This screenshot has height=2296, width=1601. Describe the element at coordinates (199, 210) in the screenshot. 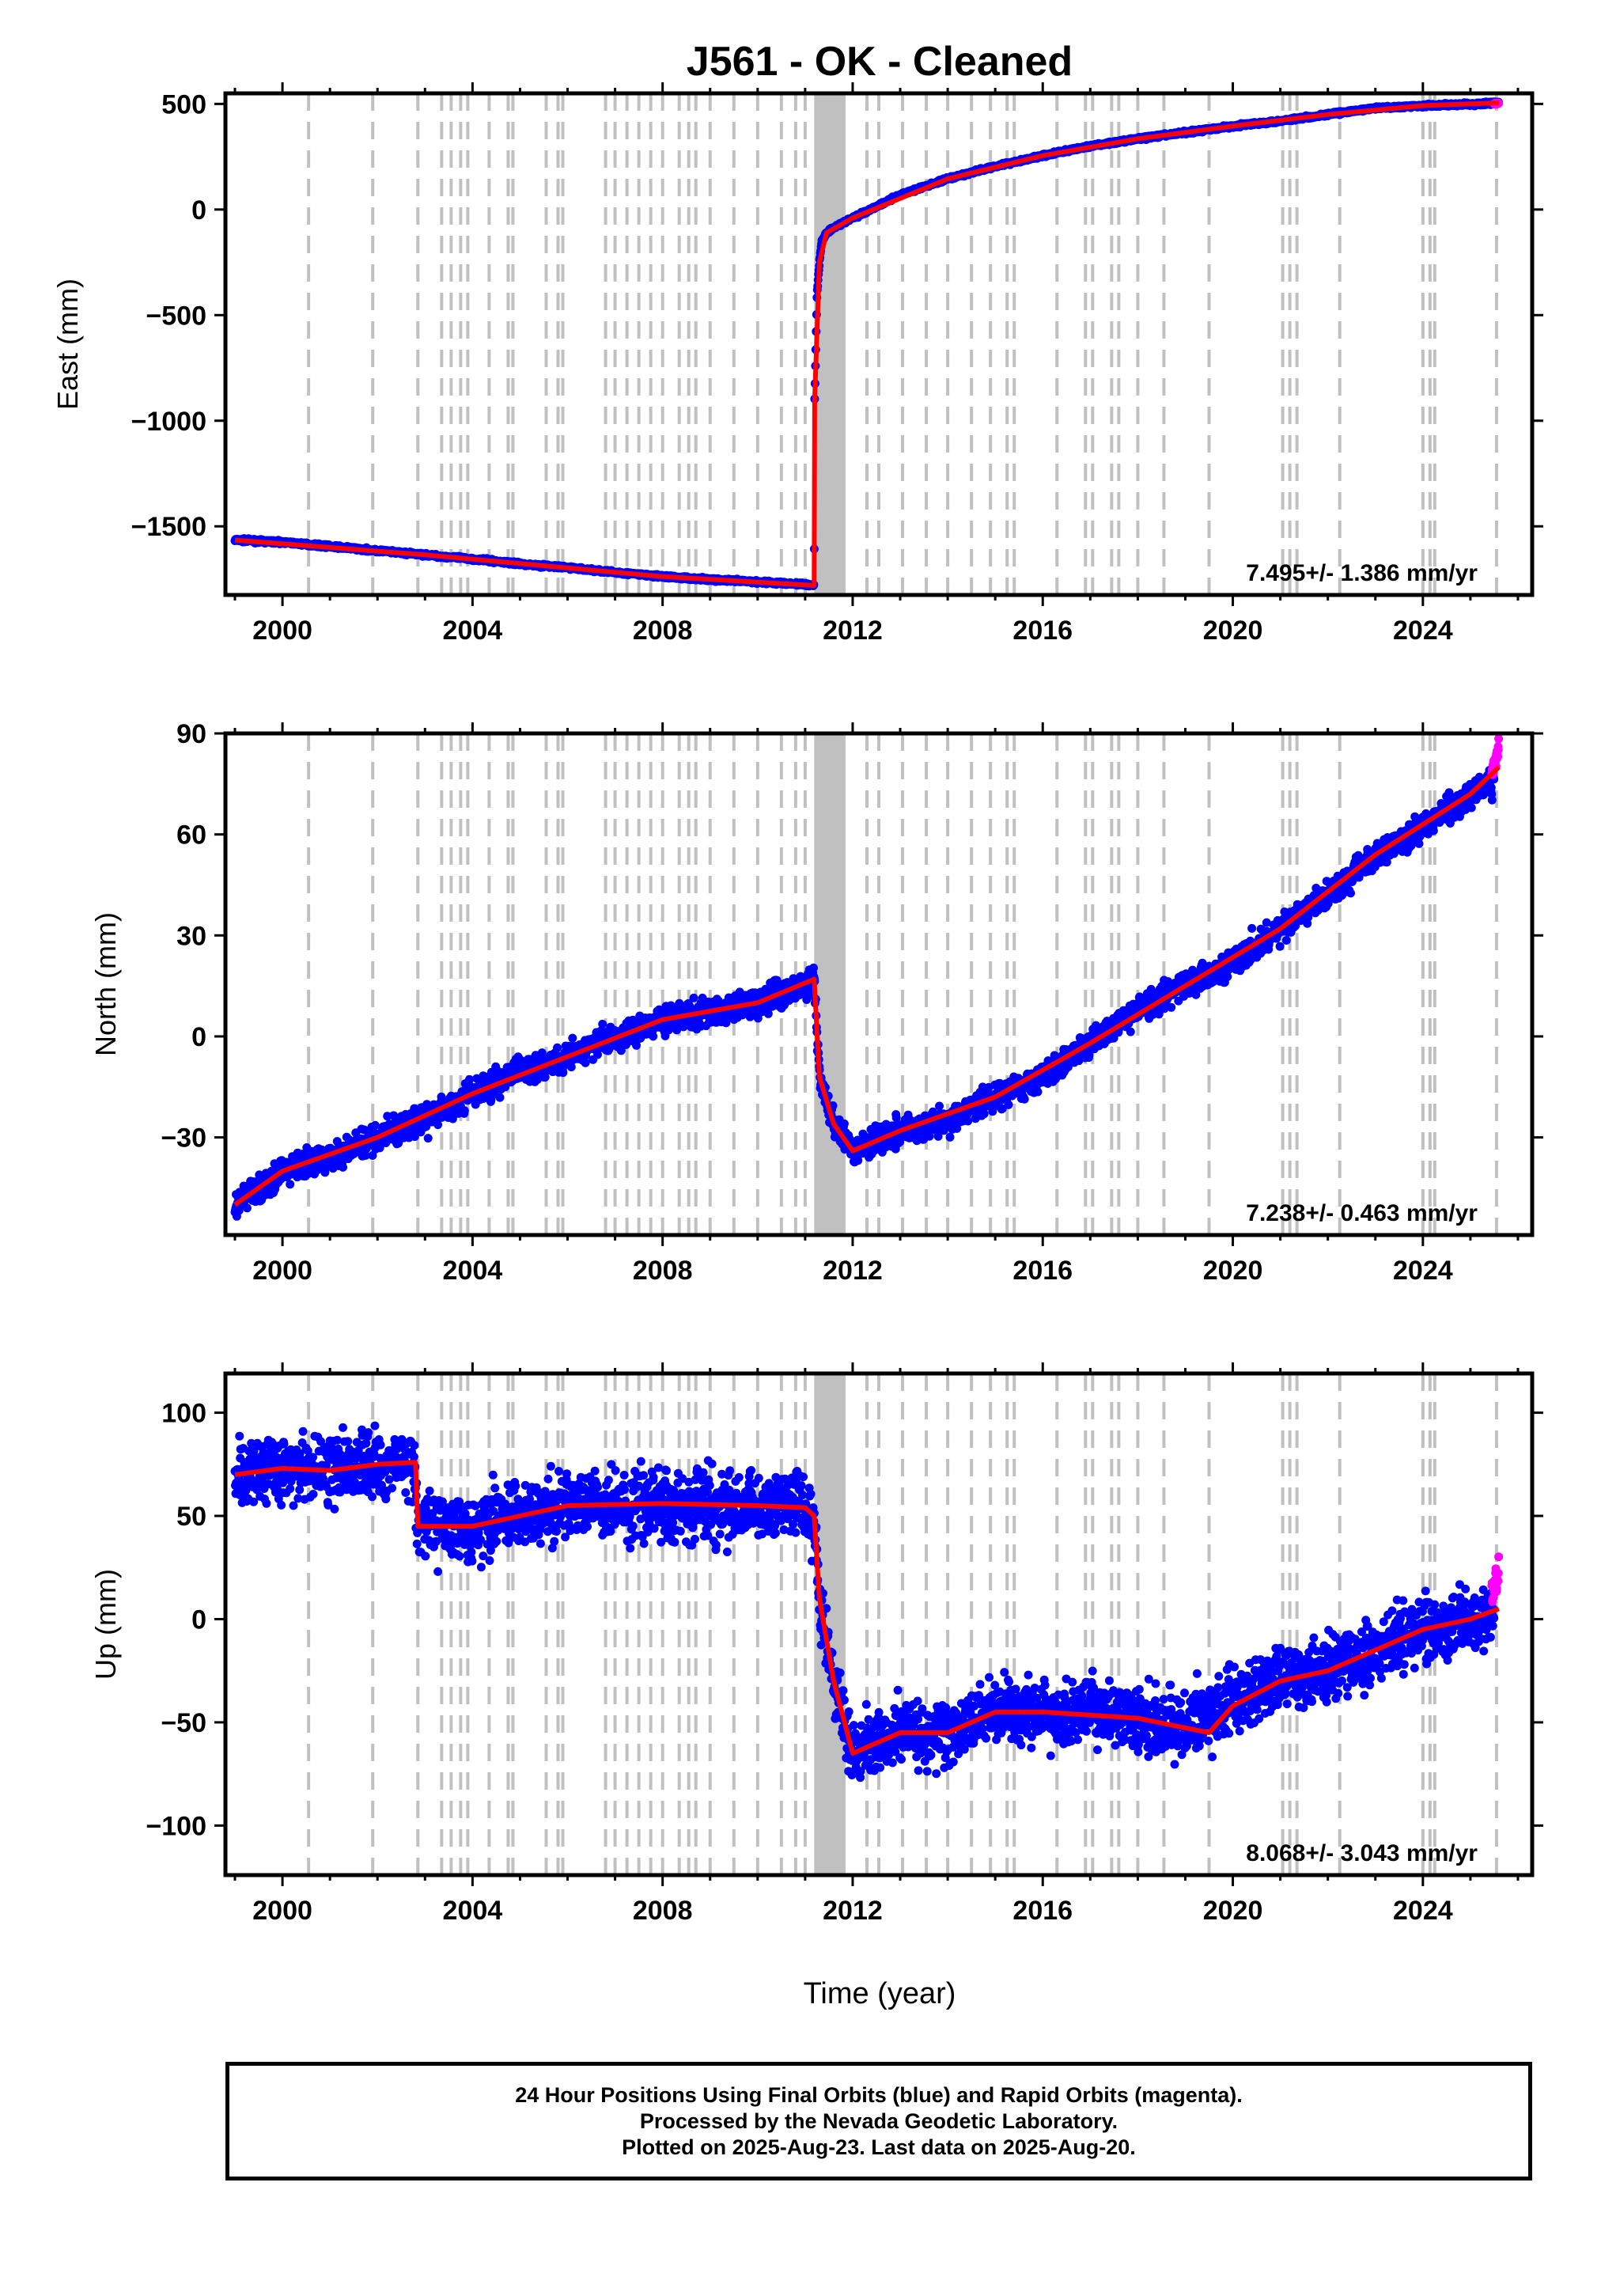

I see `east-y-tick-label: 0` at that location.